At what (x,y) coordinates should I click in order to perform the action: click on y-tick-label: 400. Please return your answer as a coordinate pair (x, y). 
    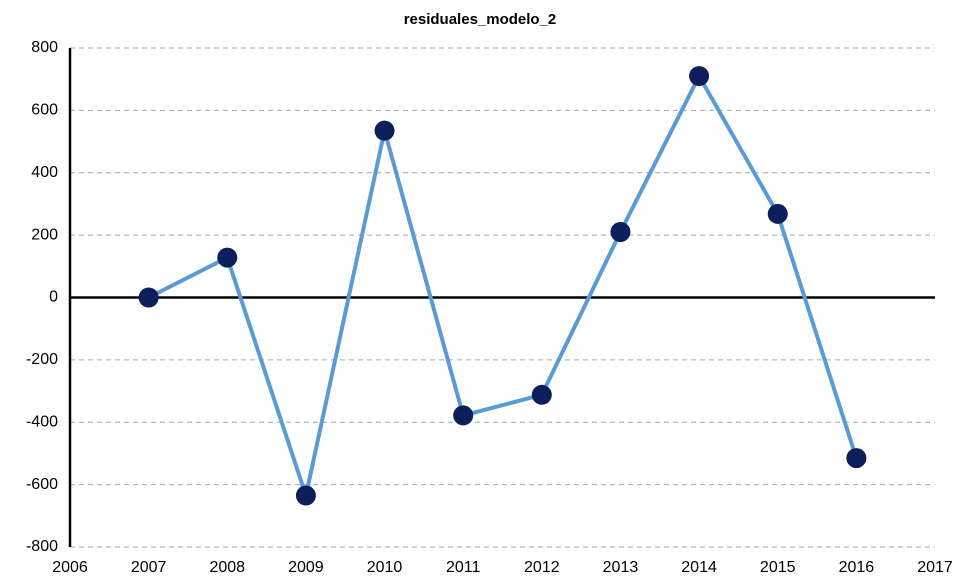
    Looking at the image, I should click on (44, 172).